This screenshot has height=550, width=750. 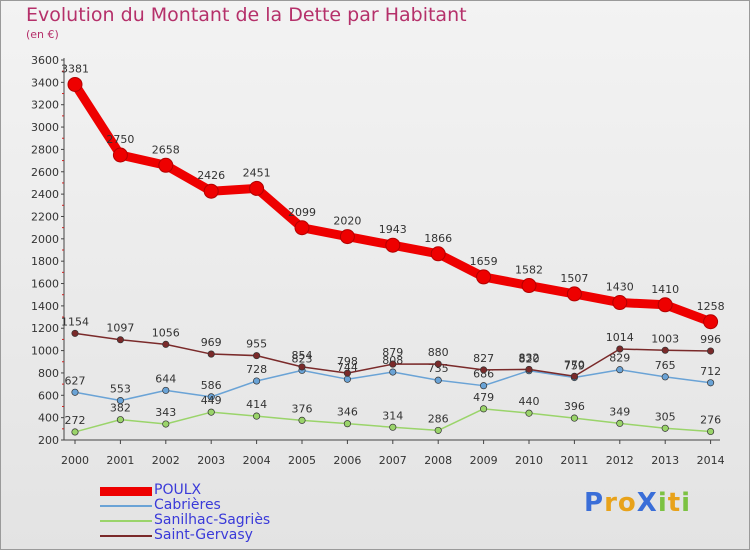 I want to click on data-label-sanilhac-sagri-s: 382, so click(x=120, y=408).